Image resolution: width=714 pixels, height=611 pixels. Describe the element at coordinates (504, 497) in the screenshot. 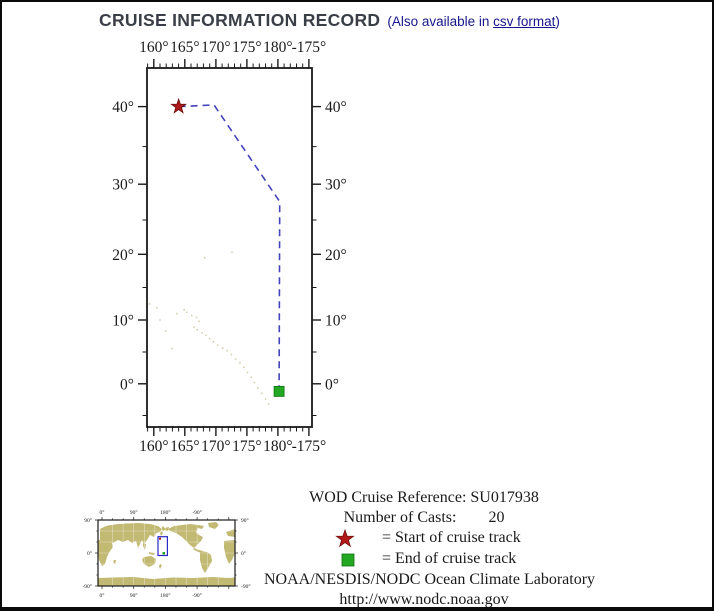

I see `cruise-reference-value: SU017938` at that location.